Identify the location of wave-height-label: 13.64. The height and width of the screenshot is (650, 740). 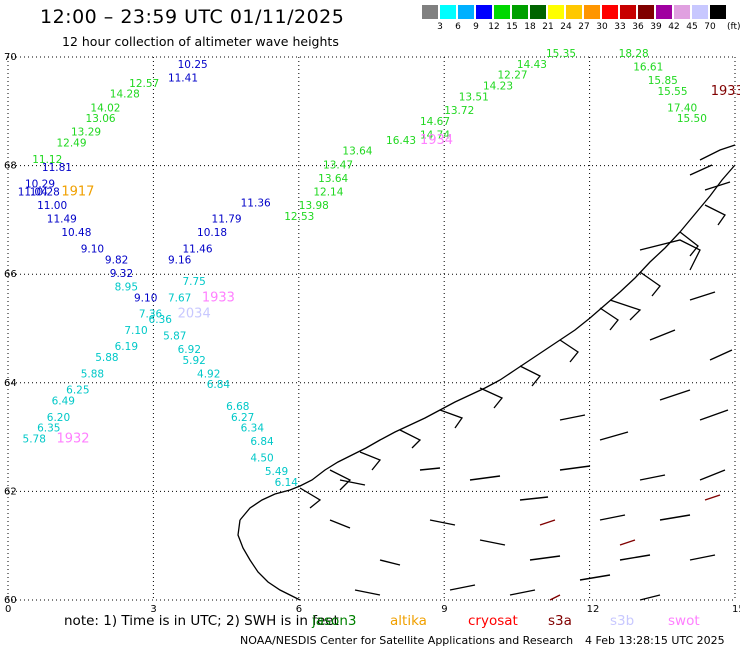
(357, 152).